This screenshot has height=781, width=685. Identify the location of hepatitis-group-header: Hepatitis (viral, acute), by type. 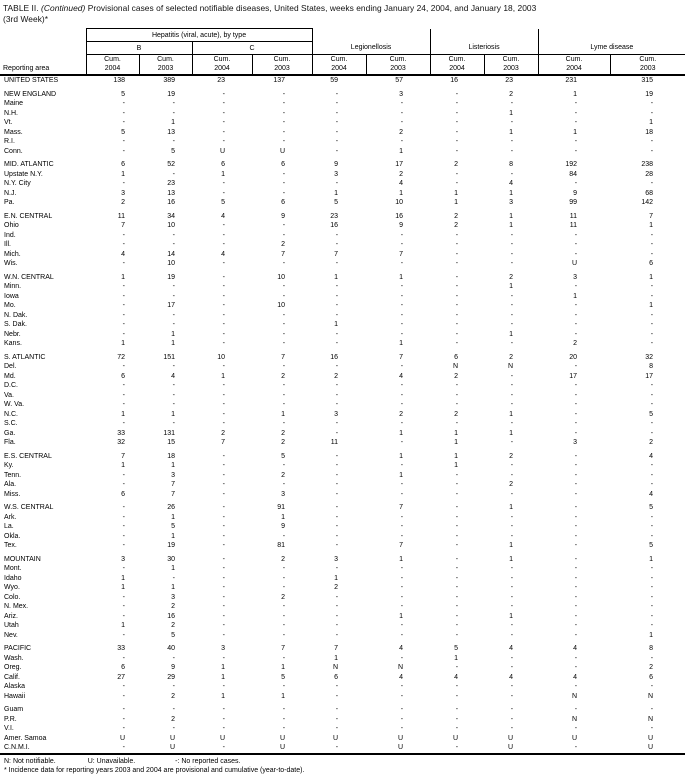
(199, 35).